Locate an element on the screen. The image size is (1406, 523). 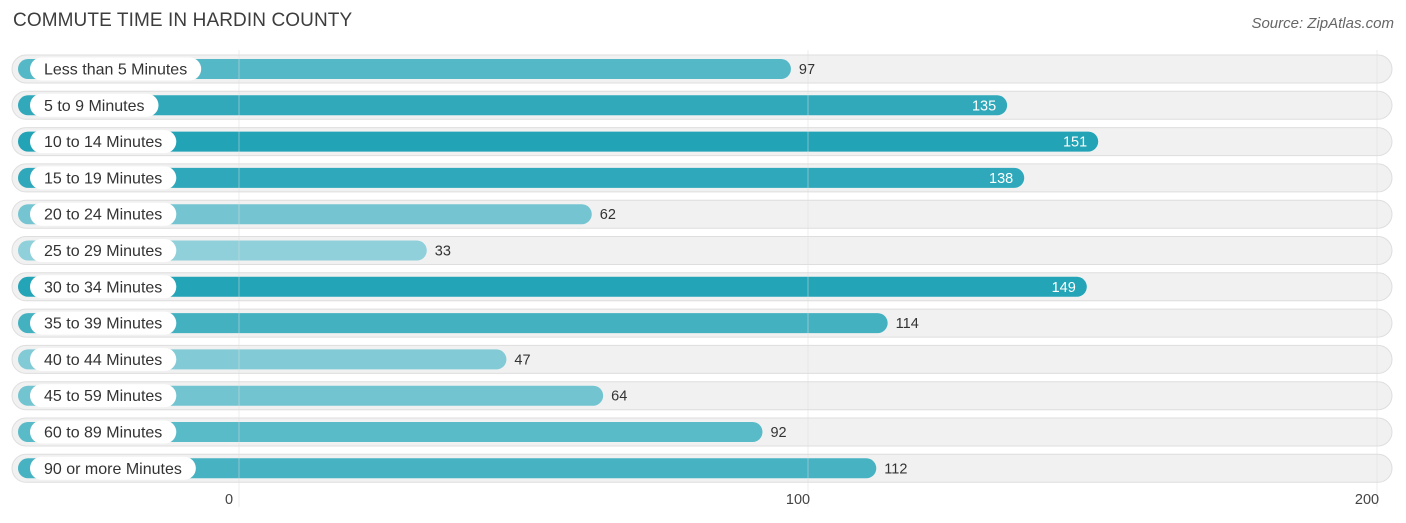
value-label: 92 is located at coordinates (778, 433).